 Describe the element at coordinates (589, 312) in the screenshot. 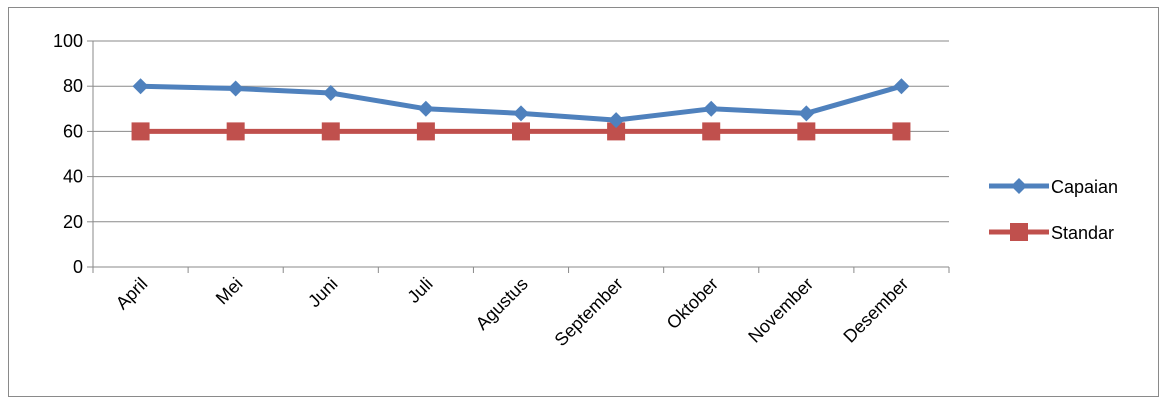

I see `x-tick-label: September` at that location.